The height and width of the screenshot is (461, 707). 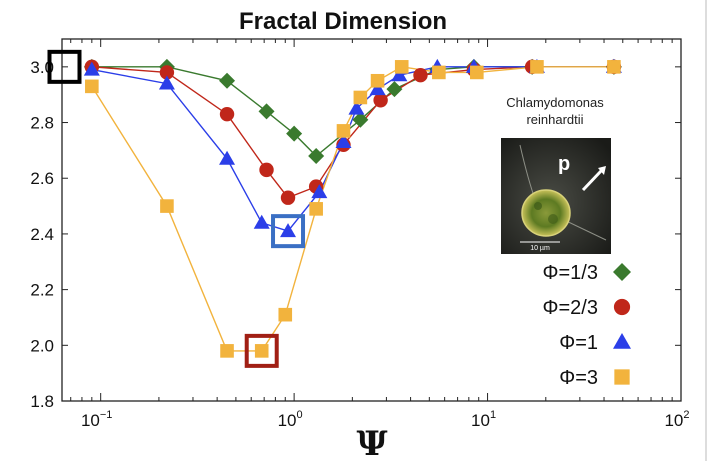 I want to click on inset-label-line1: Chlamydomonas, so click(x=555, y=102).